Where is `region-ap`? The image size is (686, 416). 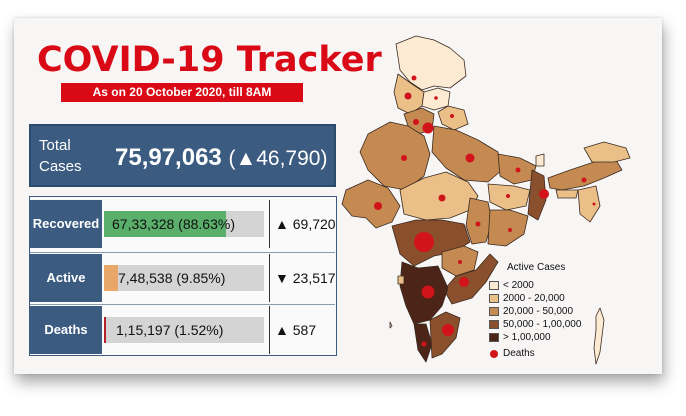
region-ap is located at coordinates (471, 279).